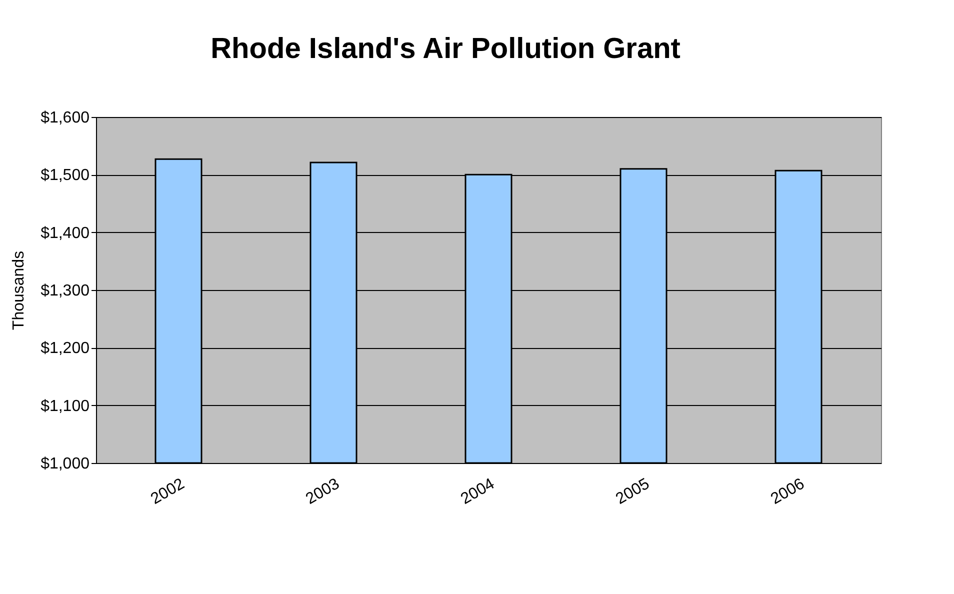 The width and height of the screenshot is (954, 594). I want to click on y-tick-label: $1,300, so click(65, 291).